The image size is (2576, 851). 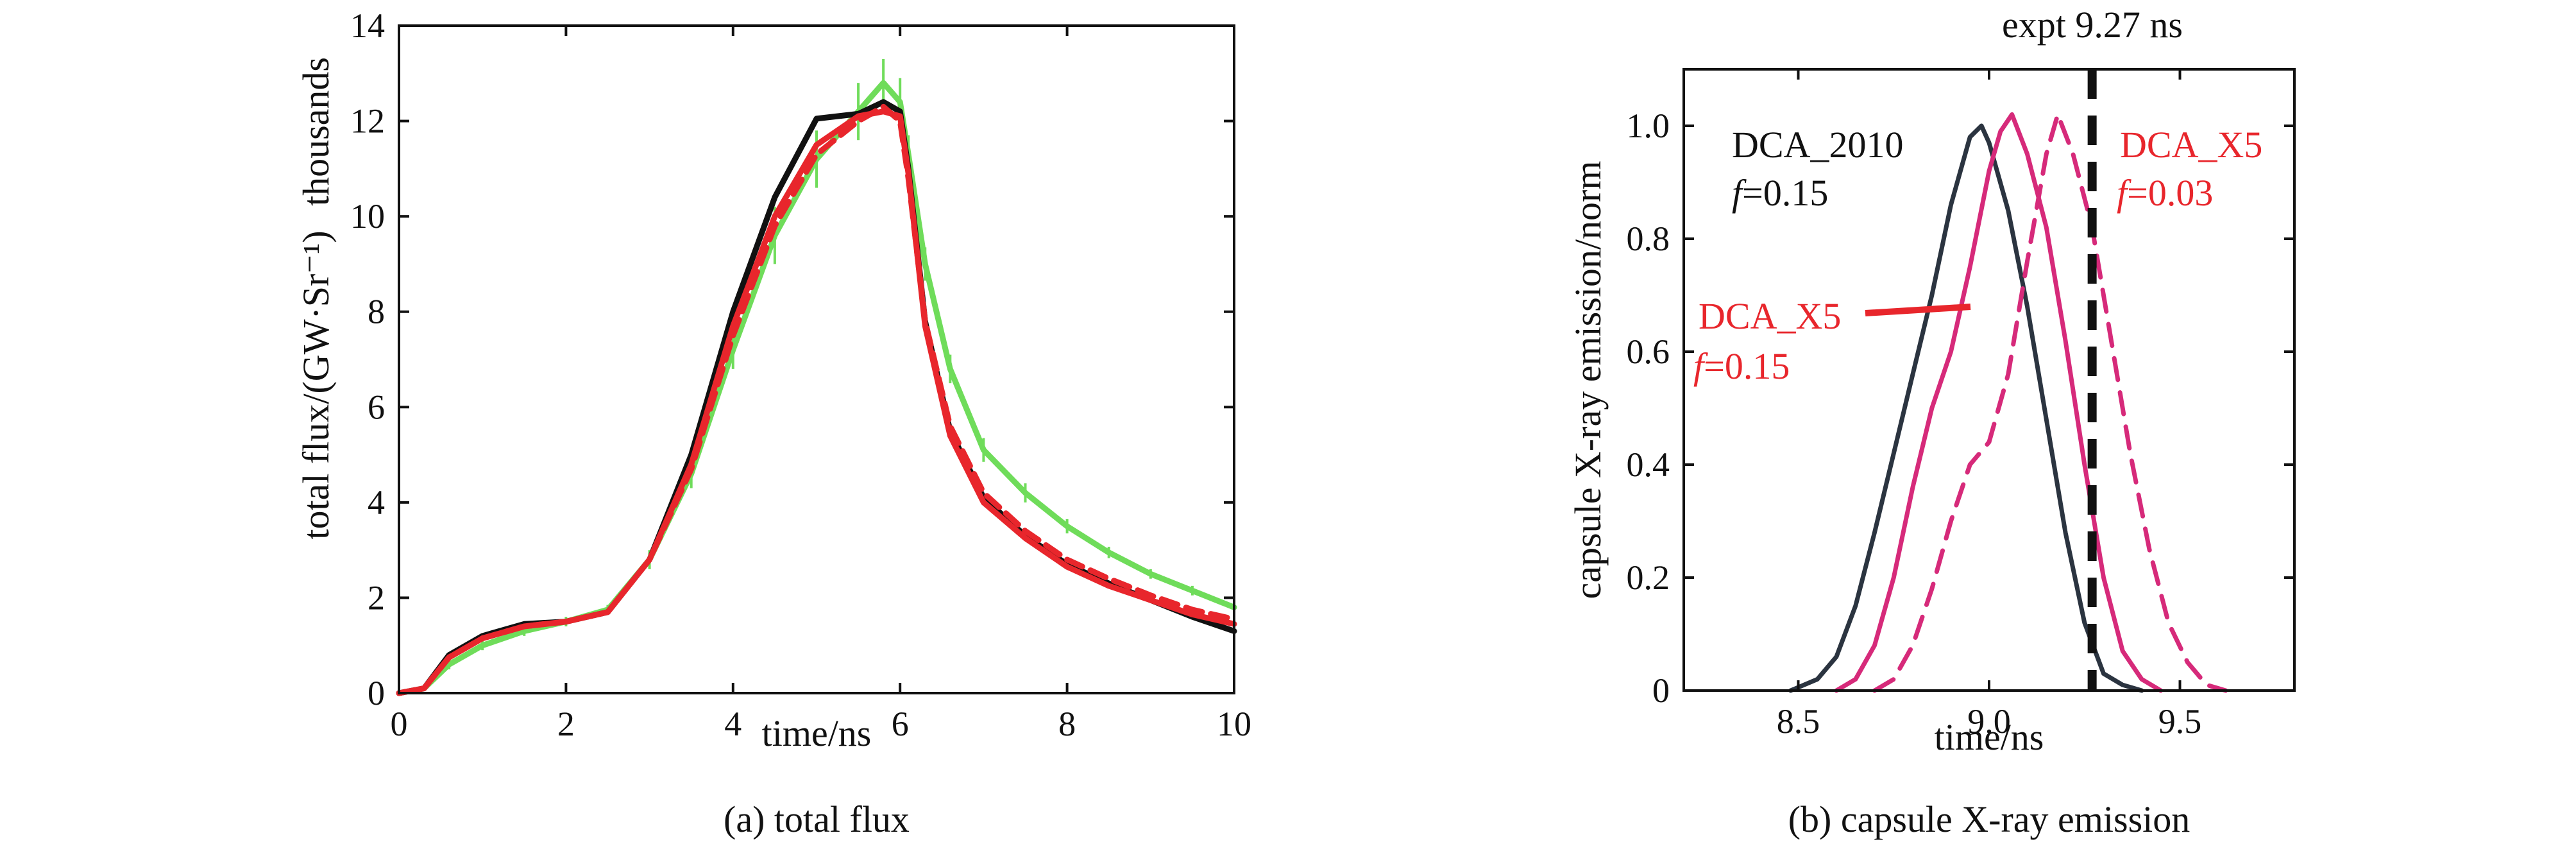 I want to click on chartB-x-tick-label: 8.5, so click(x=1798, y=721).